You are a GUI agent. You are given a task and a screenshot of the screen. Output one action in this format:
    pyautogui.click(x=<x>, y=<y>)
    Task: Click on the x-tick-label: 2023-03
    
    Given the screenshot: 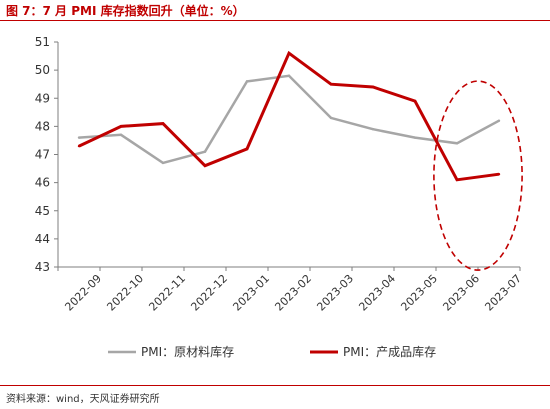 What is the action you would take?
    pyautogui.click(x=335, y=293)
    